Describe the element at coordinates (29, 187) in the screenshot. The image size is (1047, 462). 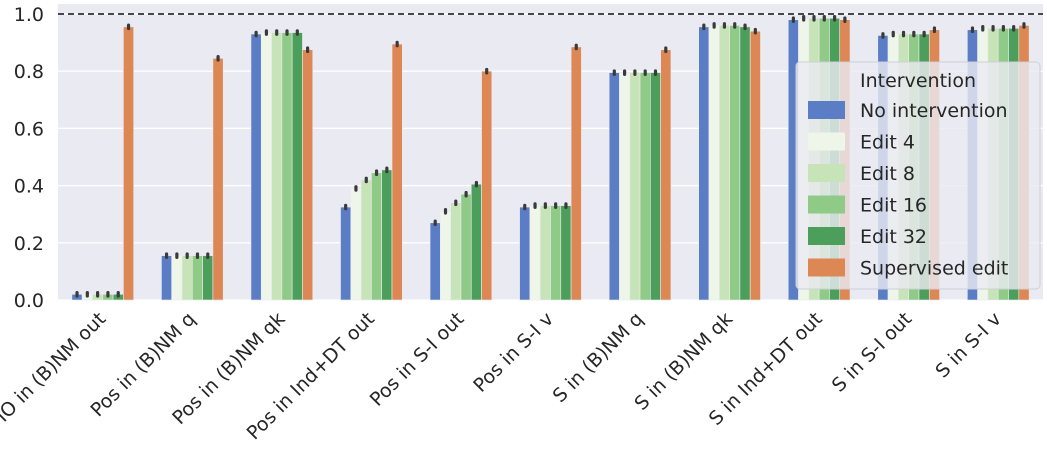
I see `y-tick-label: 0.4` at that location.